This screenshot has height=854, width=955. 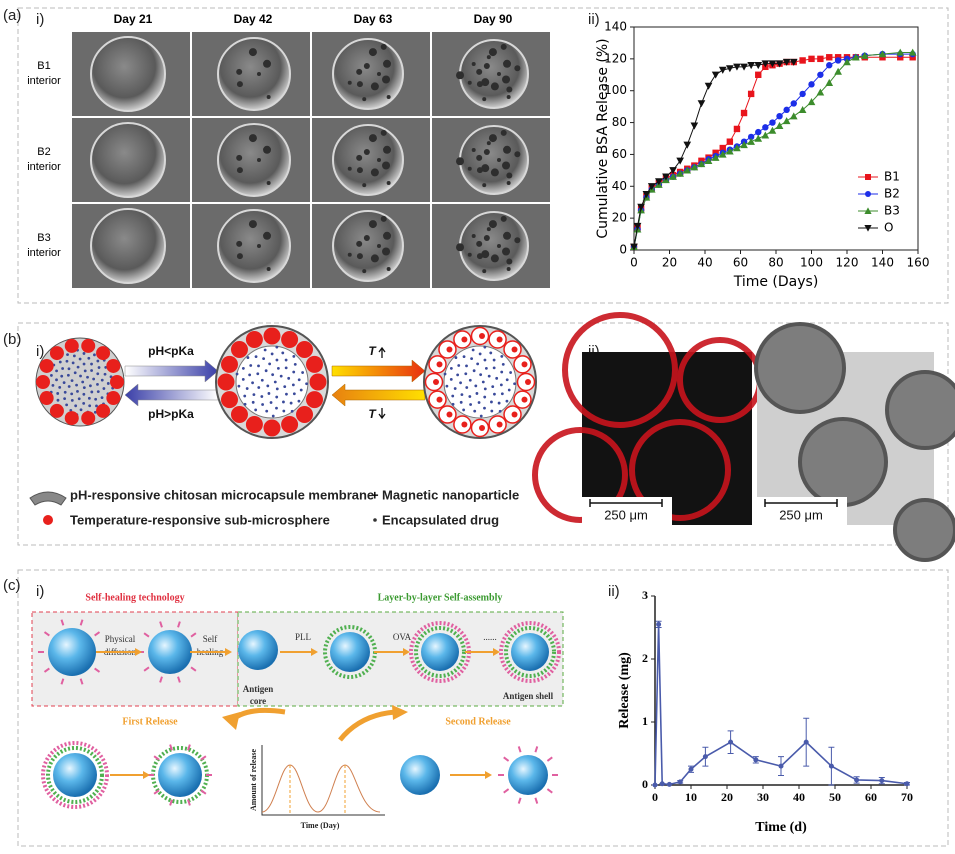 What do you see at coordinates (740, 263) in the screenshot?
I see `x-tick-label: 60` at bounding box center [740, 263].